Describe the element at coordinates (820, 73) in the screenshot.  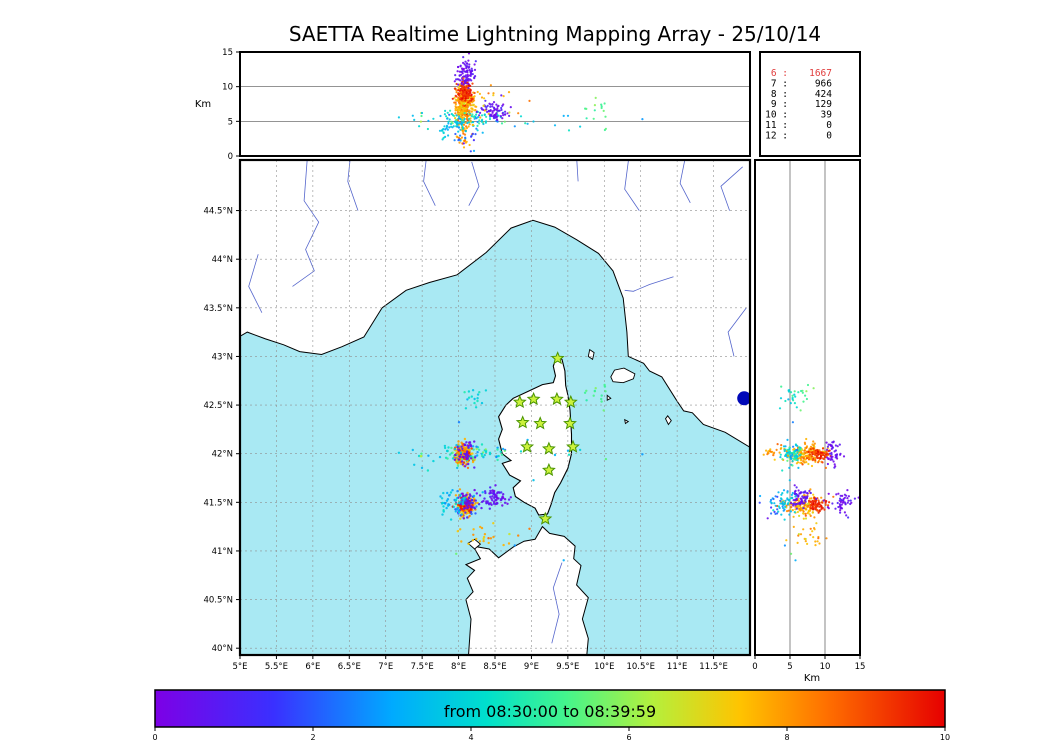
I see `station-count: 1667` at that location.